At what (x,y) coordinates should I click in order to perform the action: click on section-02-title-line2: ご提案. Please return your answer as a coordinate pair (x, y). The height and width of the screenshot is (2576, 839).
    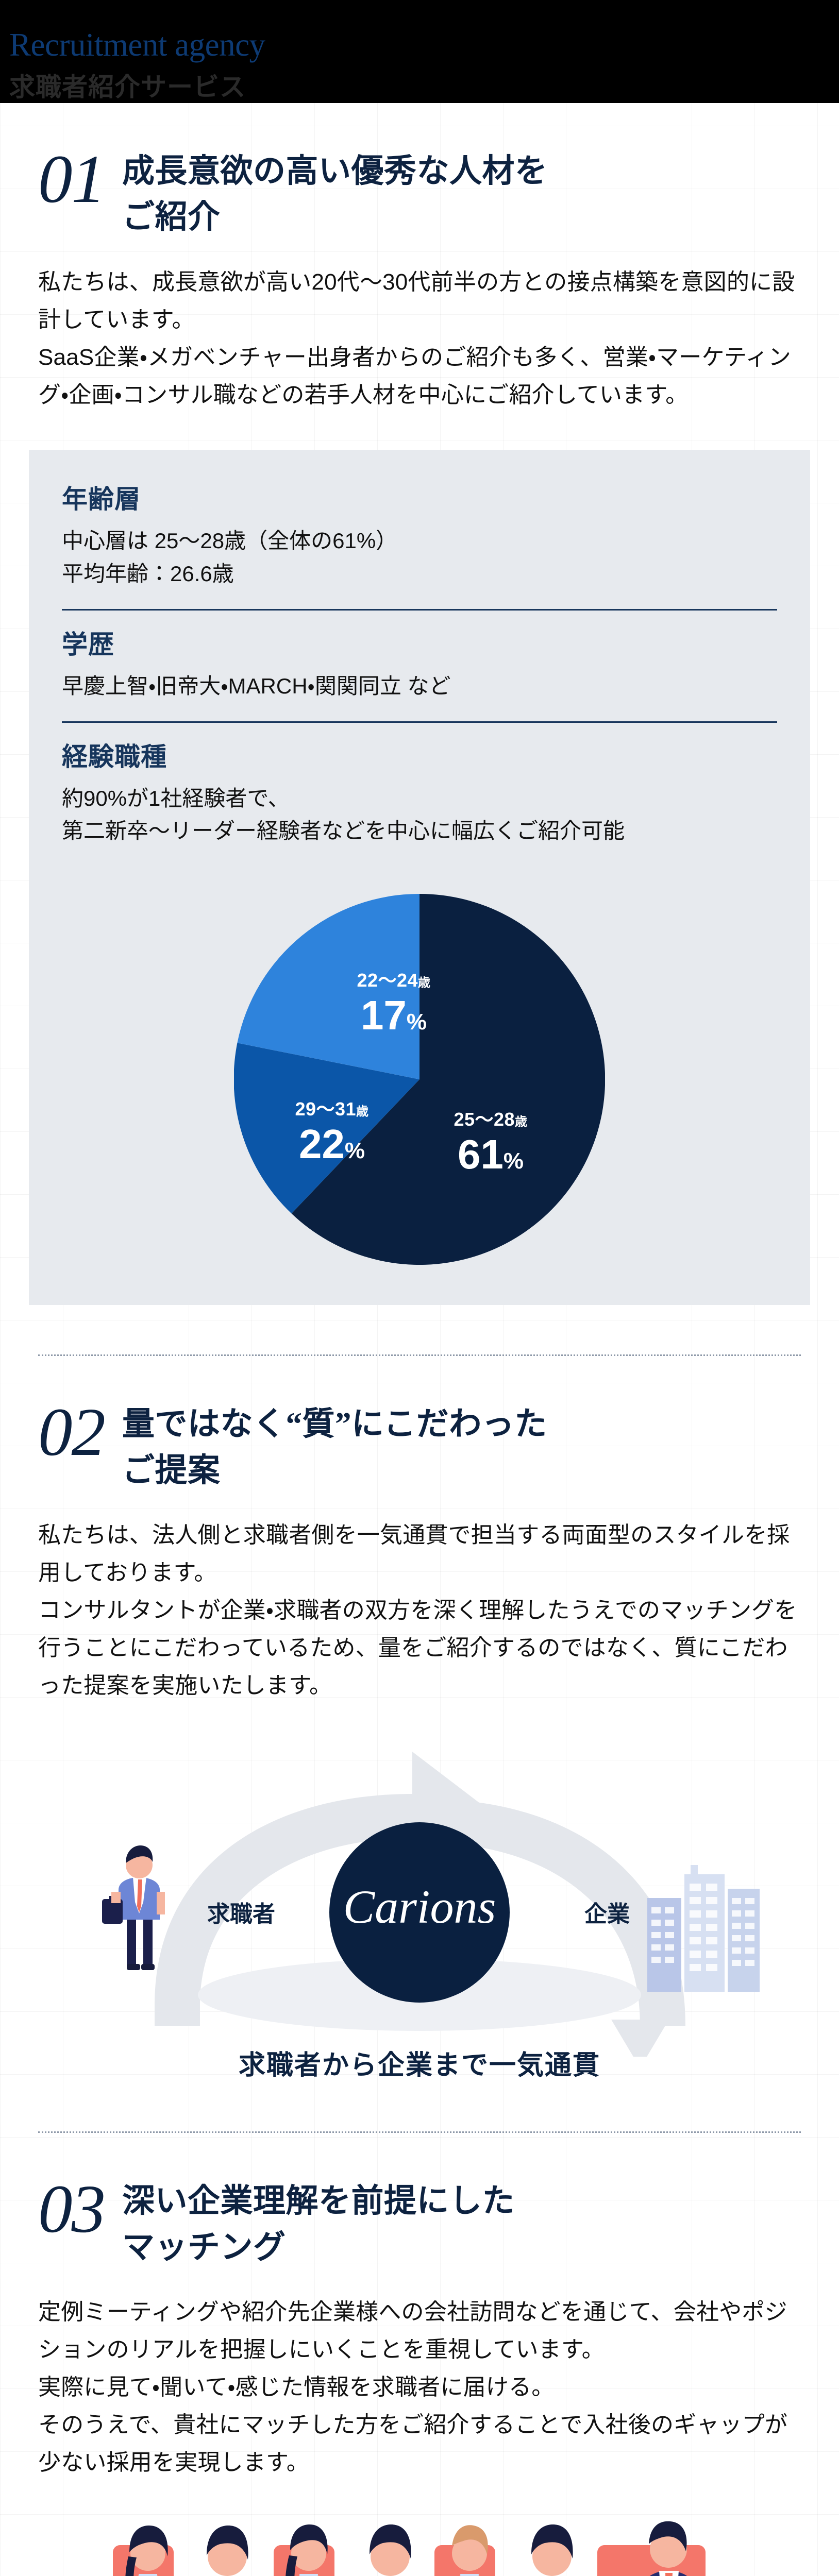
    Looking at the image, I should click on (171, 1470).